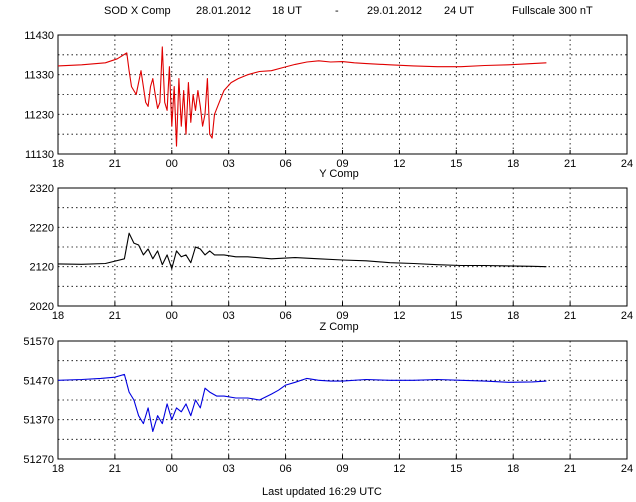 The width and height of the screenshot is (636, 502). What do you see at coordinates (172, 469) in the screenshot?
I see `z-x-tick-label: 00` at bounding box center [172, 469].